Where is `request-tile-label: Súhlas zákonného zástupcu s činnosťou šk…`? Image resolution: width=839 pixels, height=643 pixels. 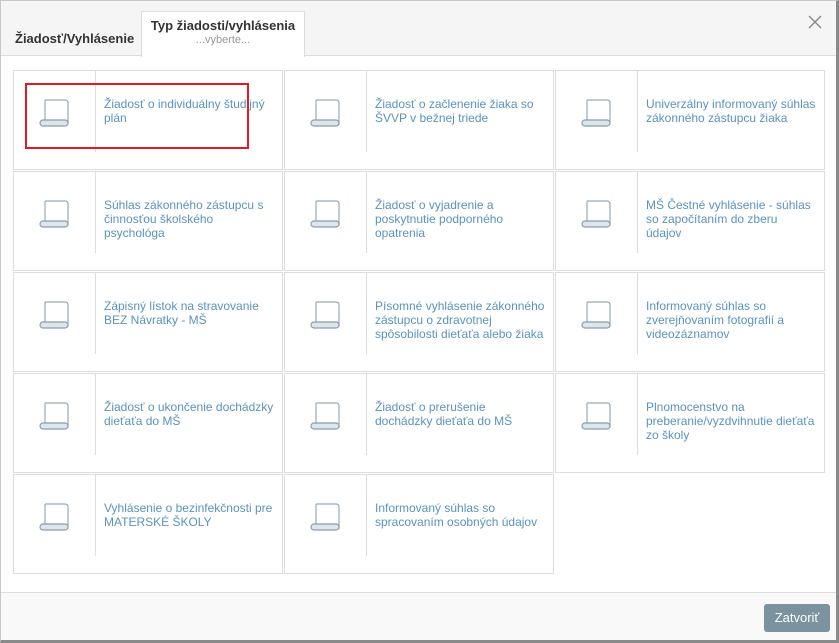
request-tile-label: Súhlas zákonného zástupcu s činnosťou šk… is located at coordinates (184, 219).